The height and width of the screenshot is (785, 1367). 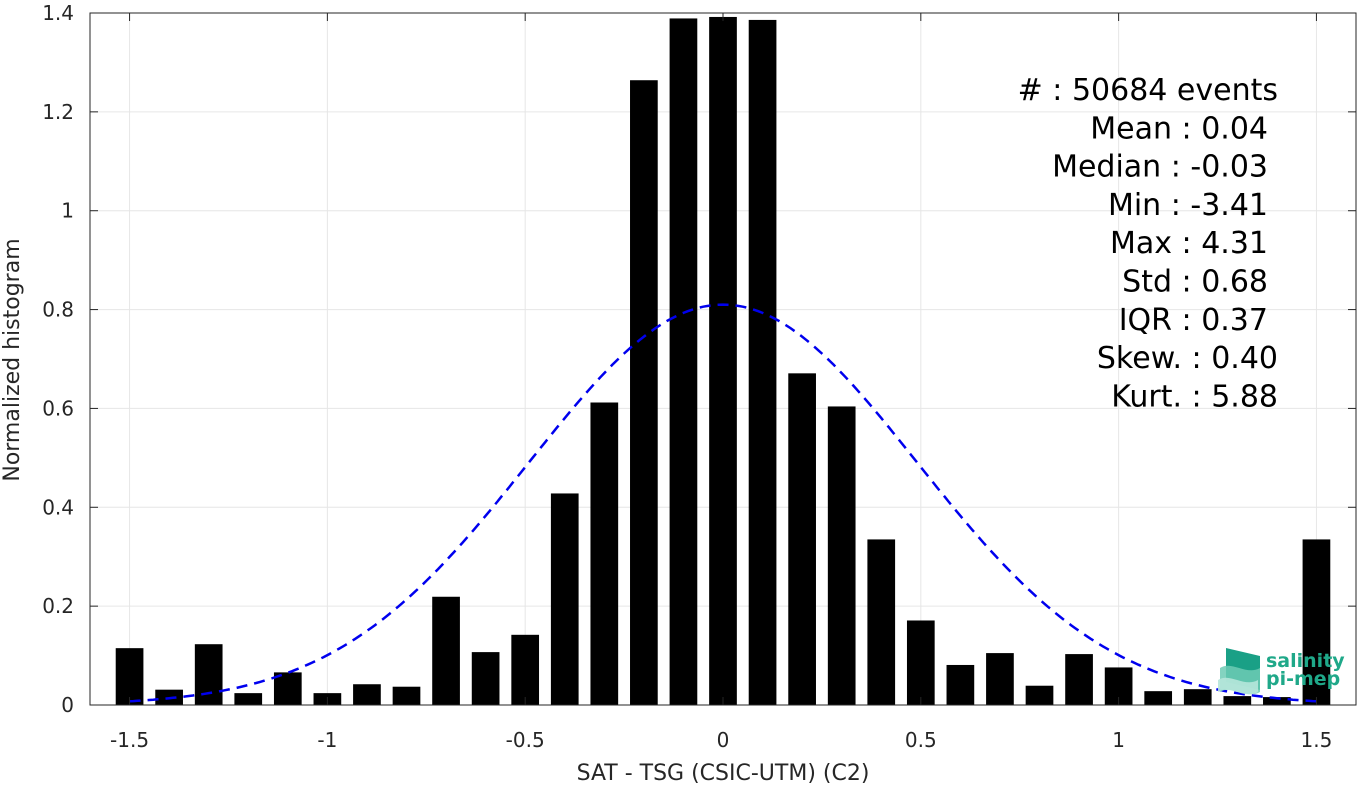 I want to click on stats-line: IQR : 0.37, so click(x=1193, y=320).